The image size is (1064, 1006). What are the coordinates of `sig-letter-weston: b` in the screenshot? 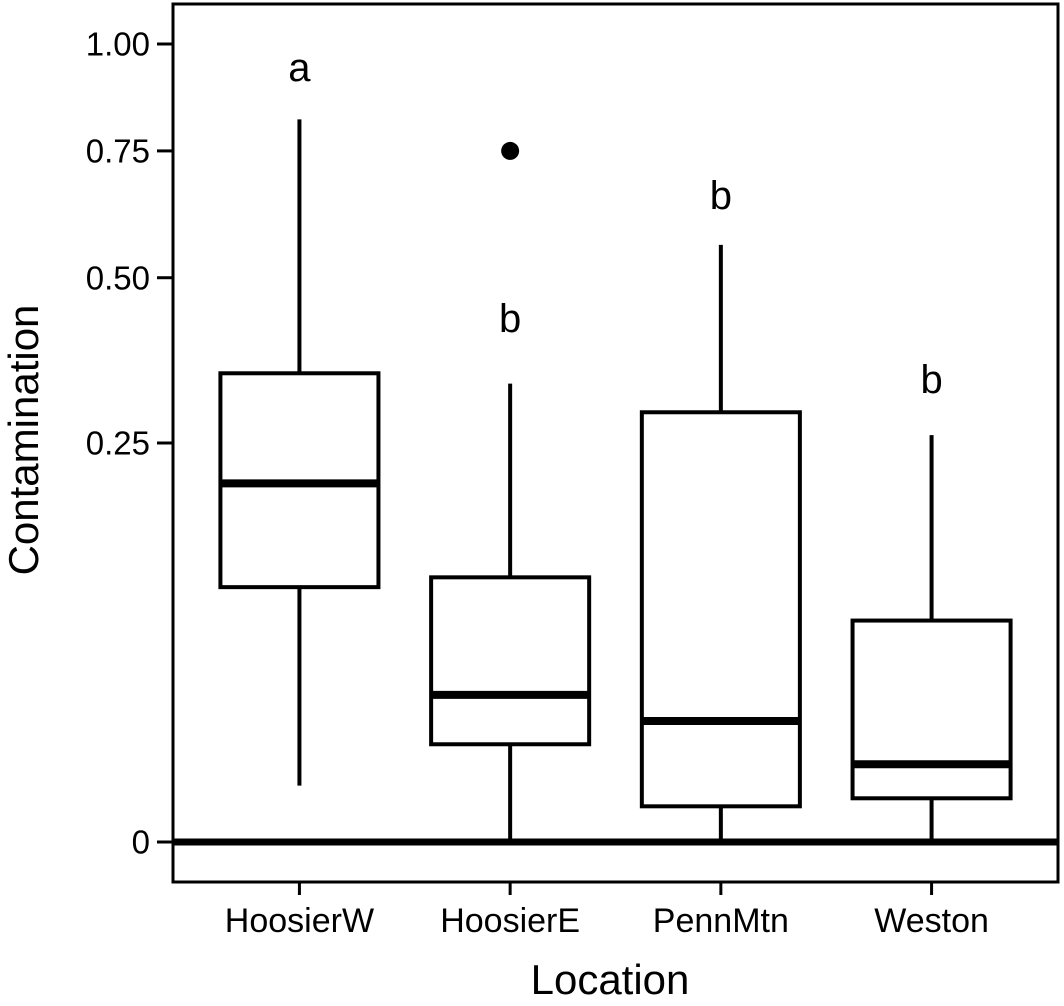 It's located at (931, 380).